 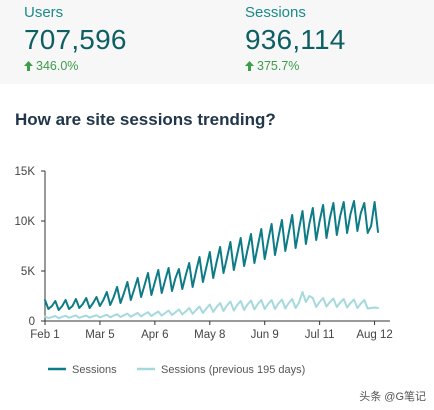 What do you see at coordinates (25, 172) in the screenshot?
I see `y-tick-label: 15K` at bounding box center [25, 172].